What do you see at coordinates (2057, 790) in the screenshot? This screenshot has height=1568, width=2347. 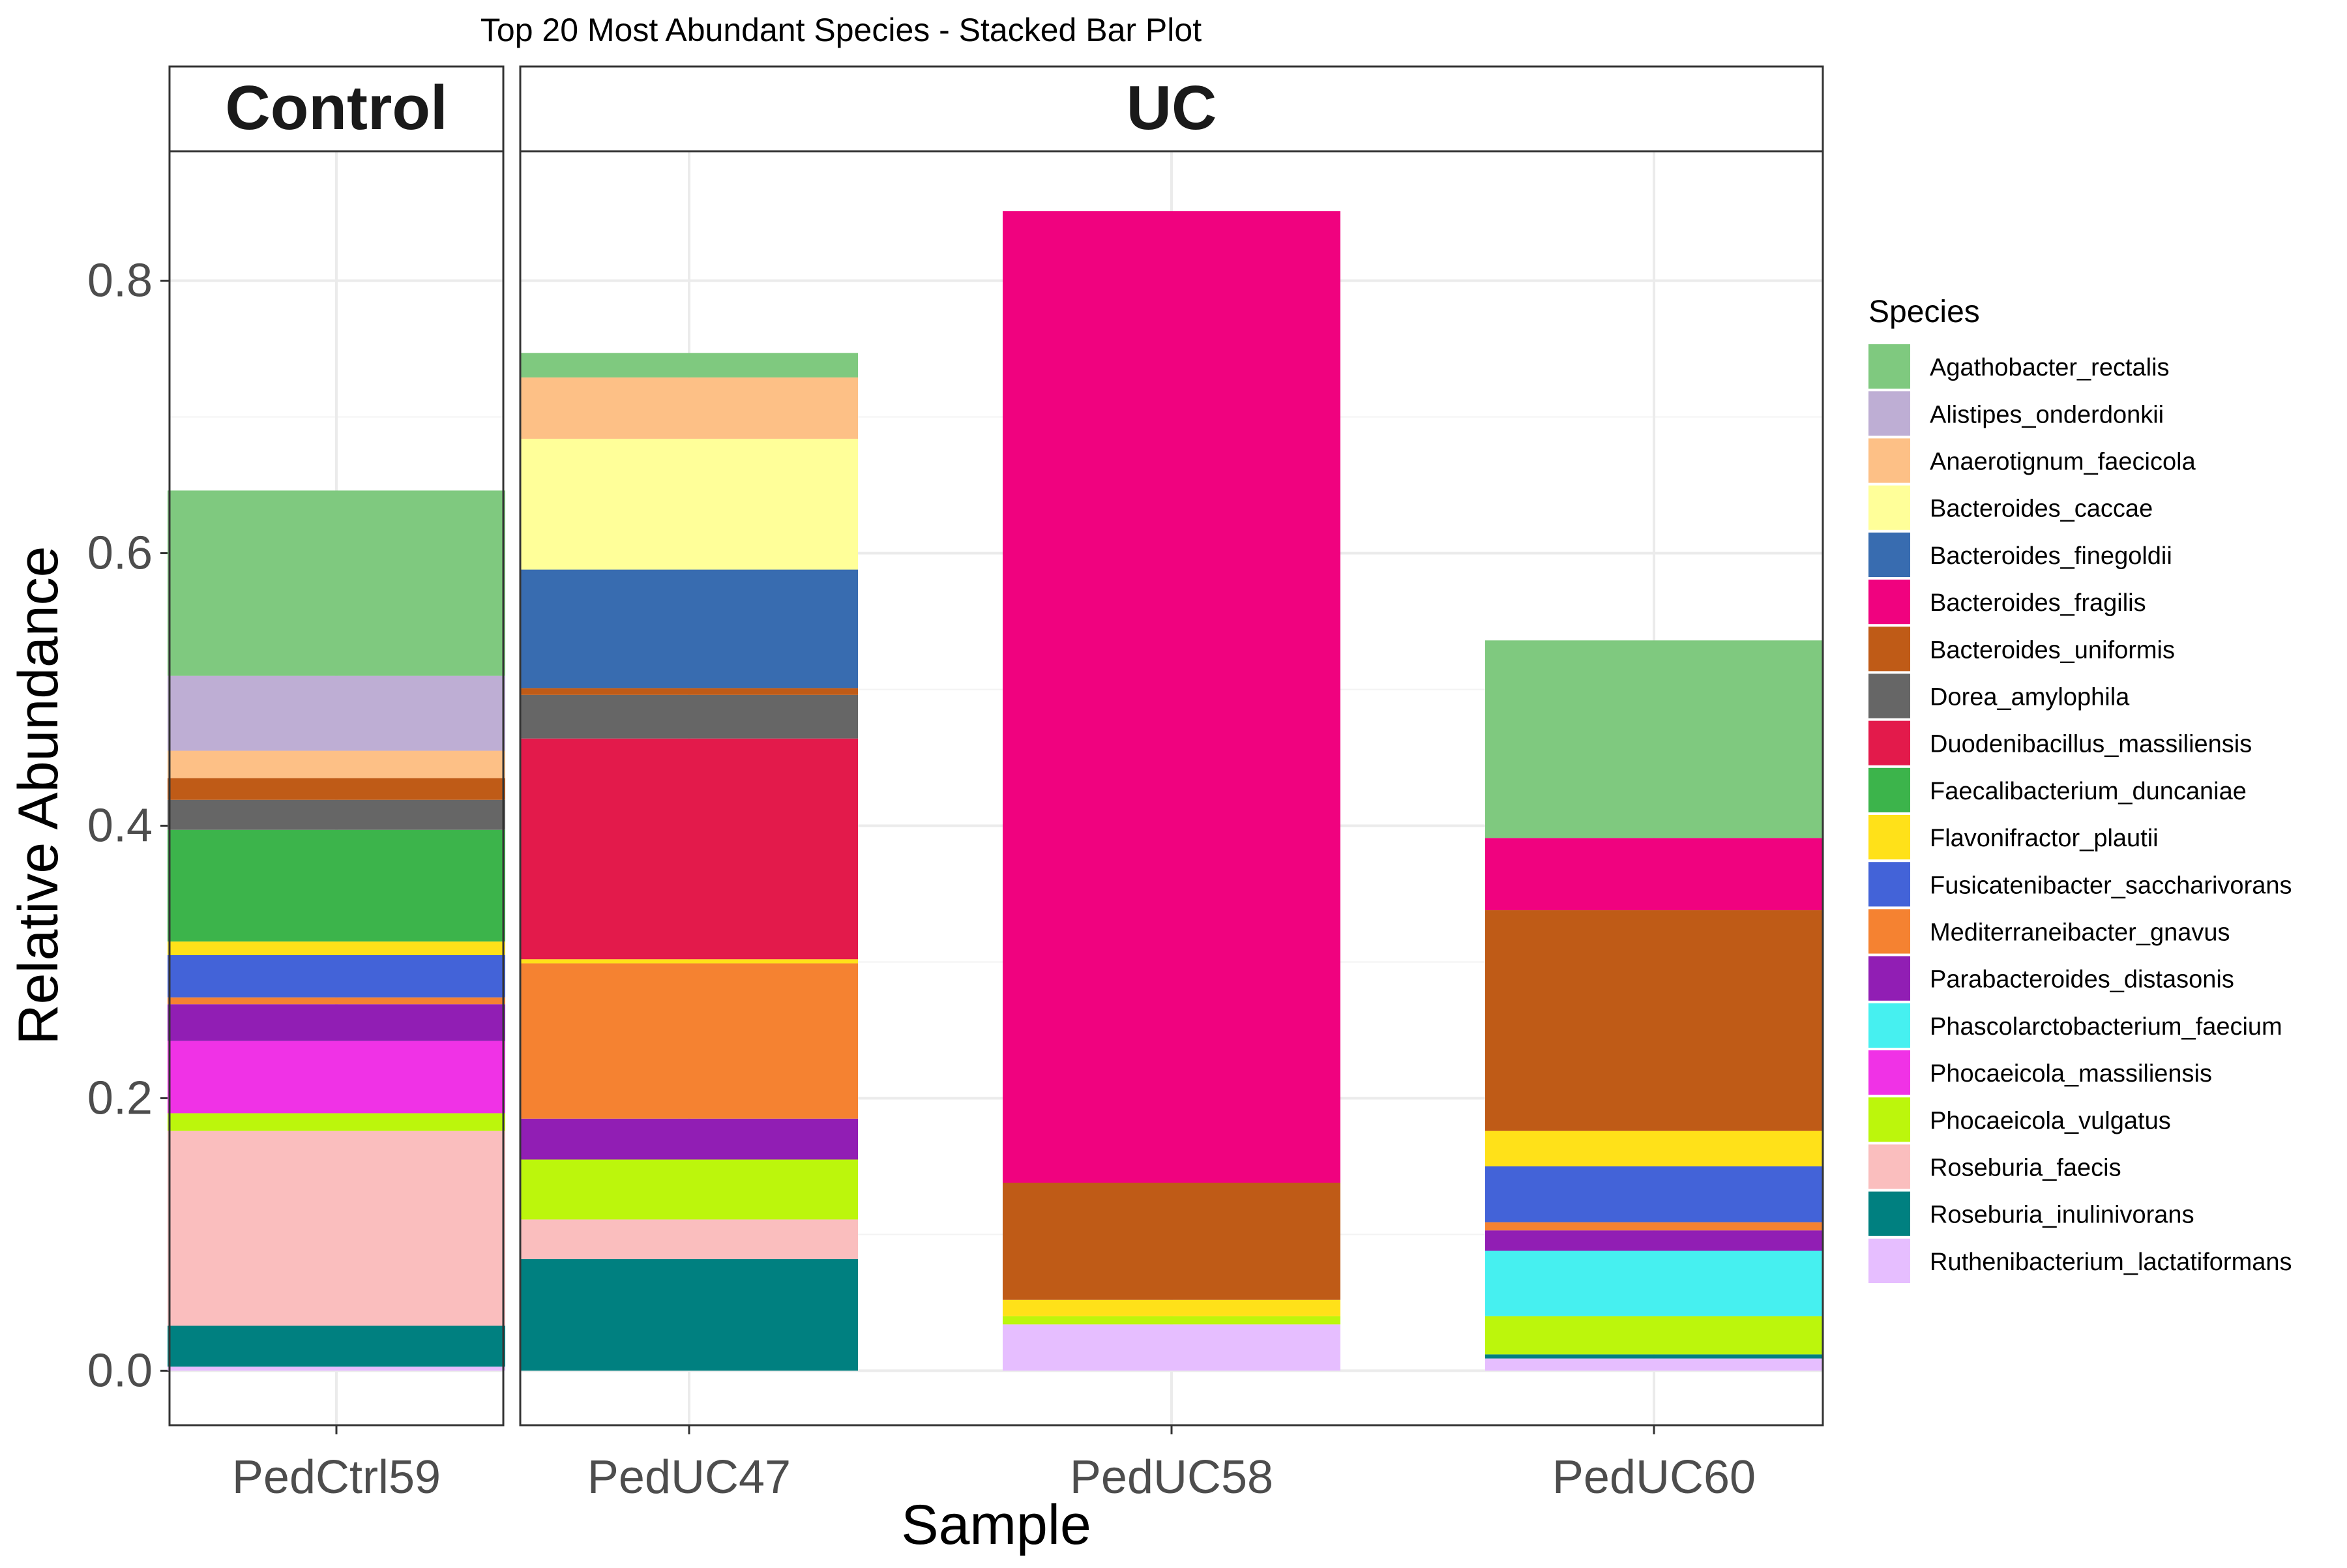 I see `legend-item-faecalibacterium-duncaniae: Faecalibacterium_duncaniae` at bounding box center [2057, 790].